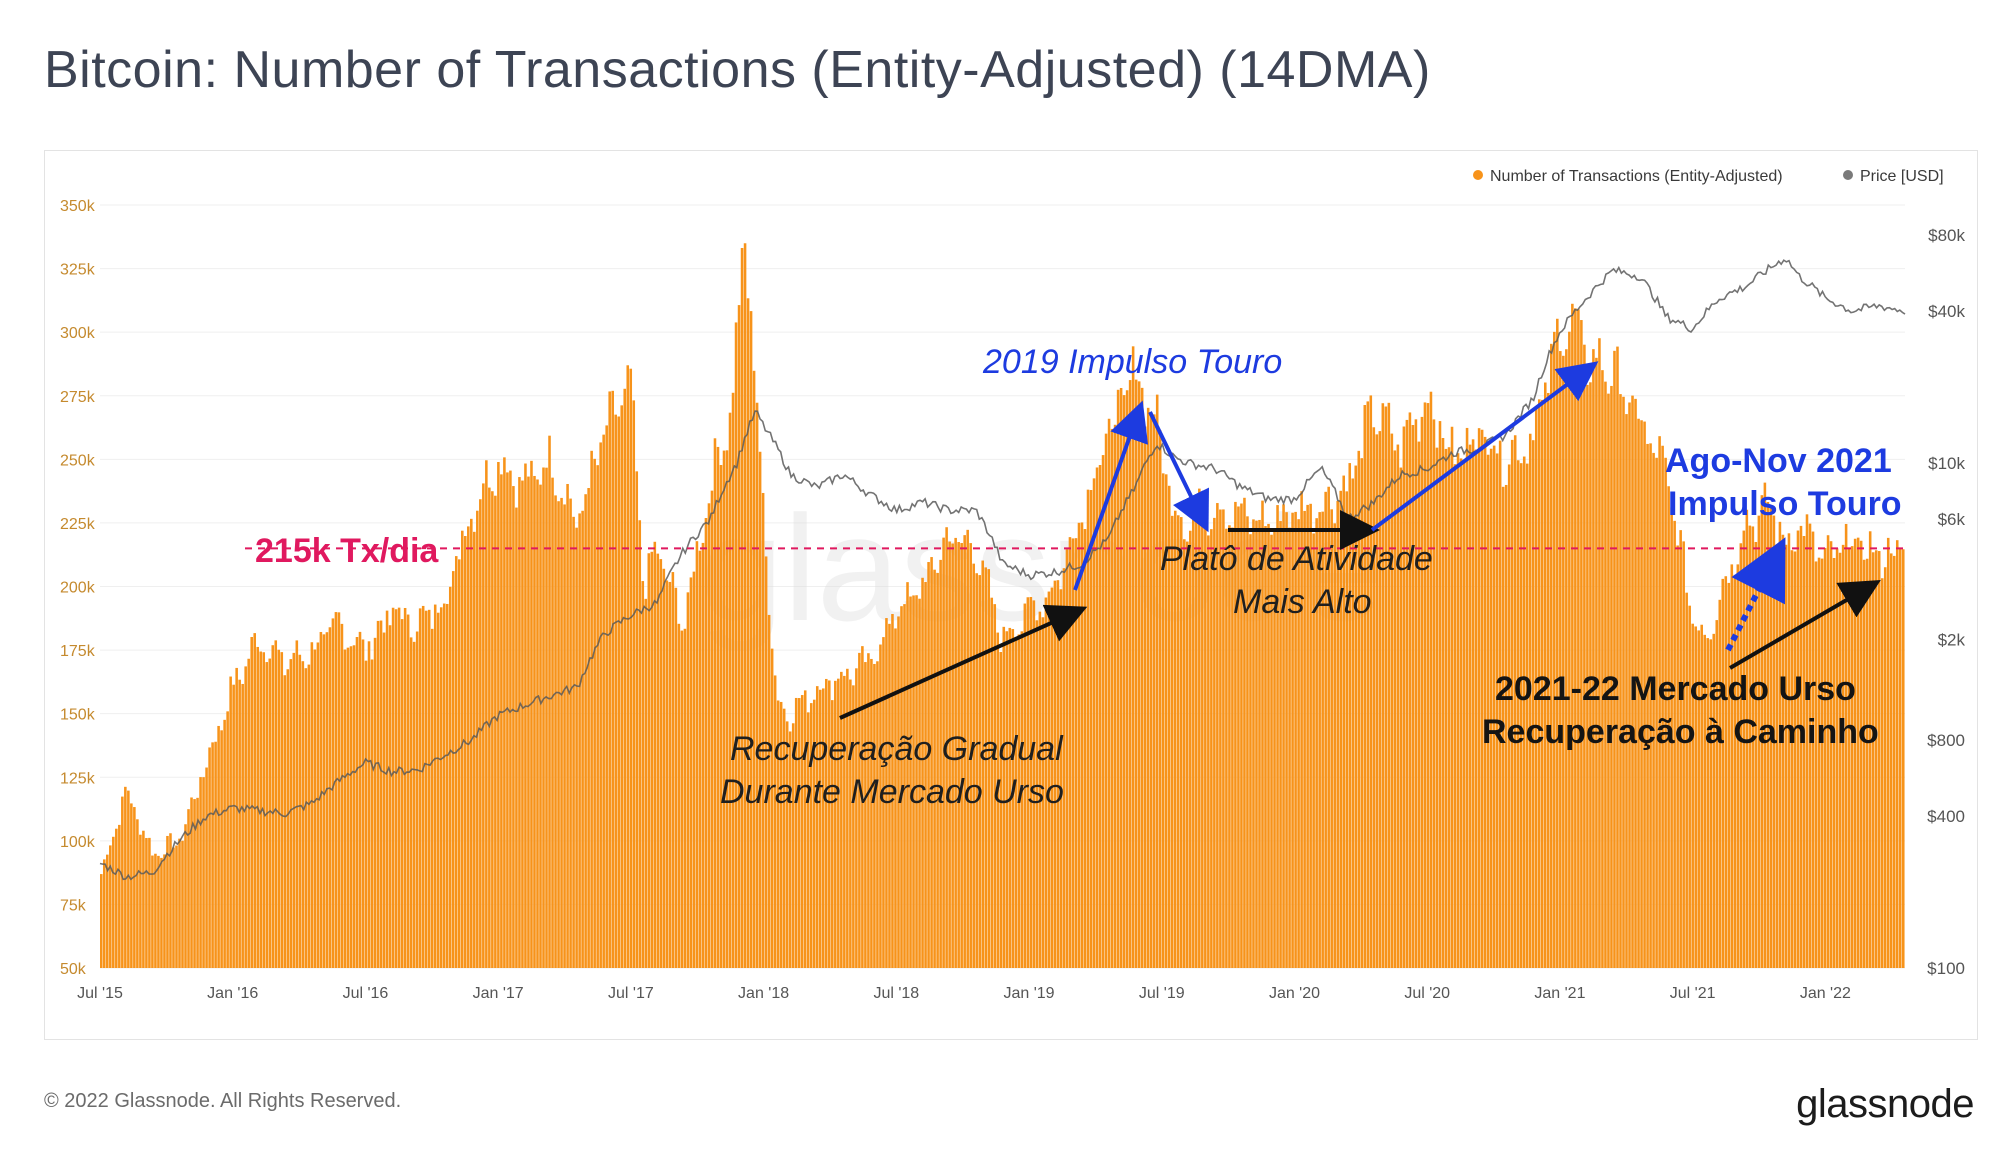 Image resolution: width=2000 pixels, height=1152 pixels. I want to click on x-tick: Jan '18, so click(763, 993).